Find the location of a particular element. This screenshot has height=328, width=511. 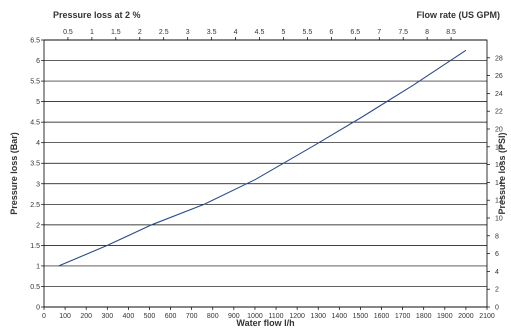

x-tick-label: 600 is located at coordinates (171, 316).